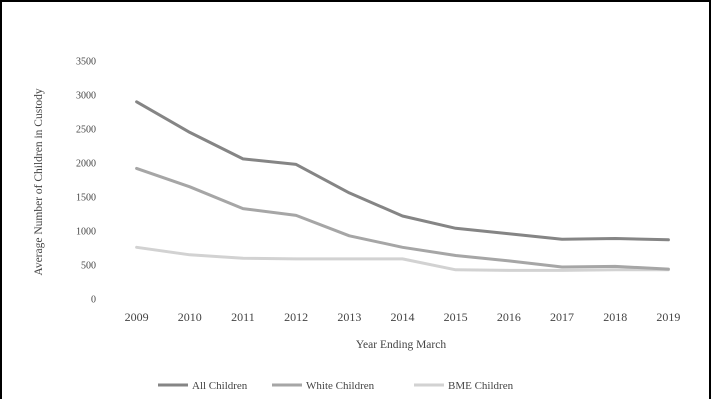 This screenshot has height=401, width=711. What do you see at coordinates (562, 317) in the screenshot?
I see `x-tick-label: 2017` at bounding box center [562, 317].